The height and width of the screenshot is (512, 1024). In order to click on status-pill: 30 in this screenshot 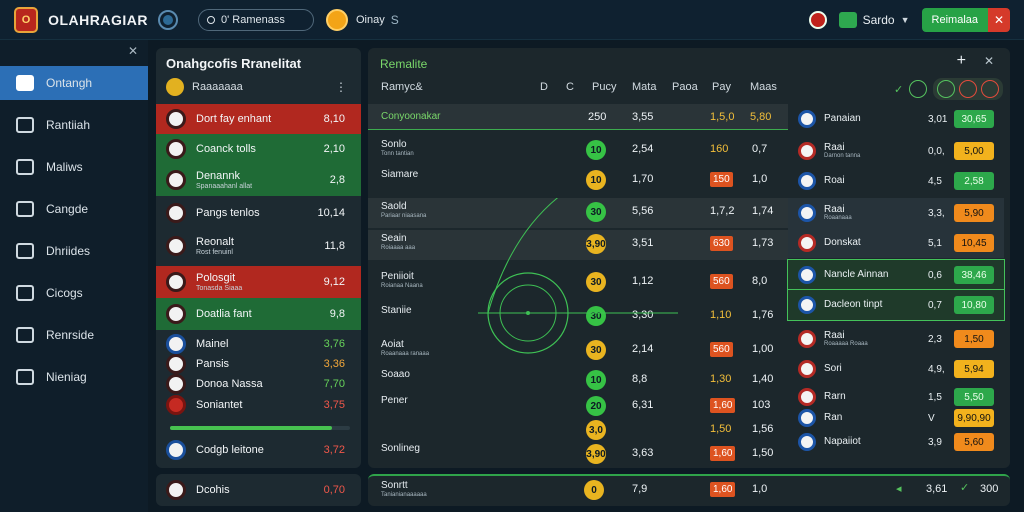, I will do `click(596, 212)`.